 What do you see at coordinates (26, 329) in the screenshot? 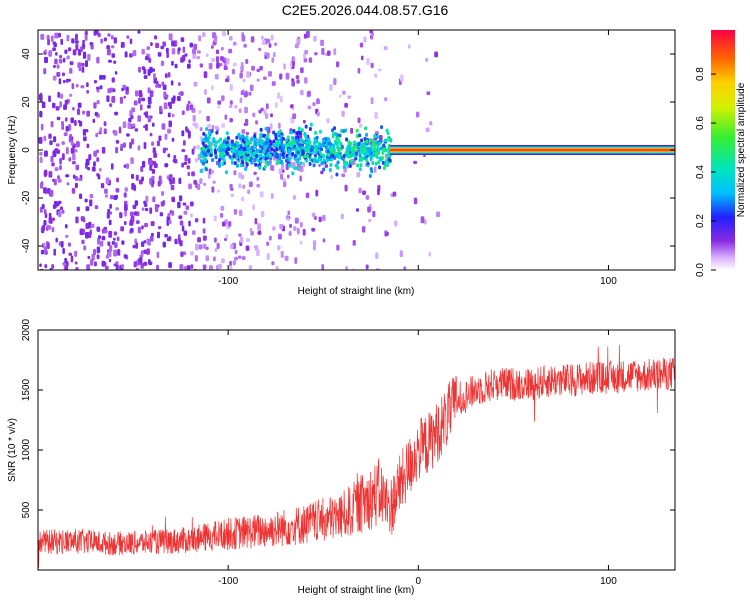
I see `snr-y-tick-label: 2000` at bounding box center [26, 329].